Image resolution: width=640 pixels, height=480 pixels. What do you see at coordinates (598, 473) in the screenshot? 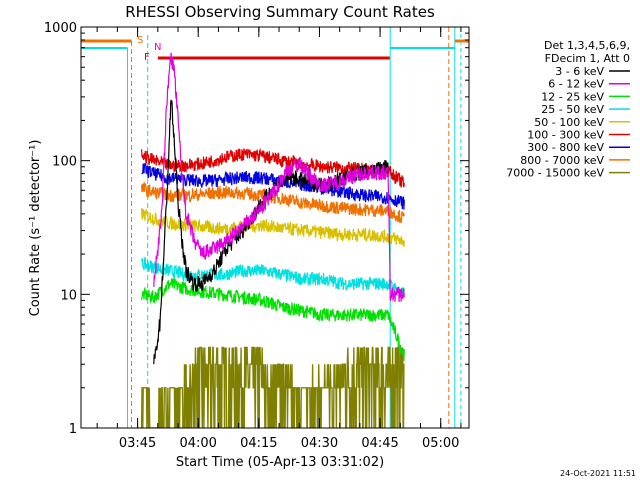
I see `footer-timestamp: 24-Oct-2021 11:51` at bounding box center [598, 473].